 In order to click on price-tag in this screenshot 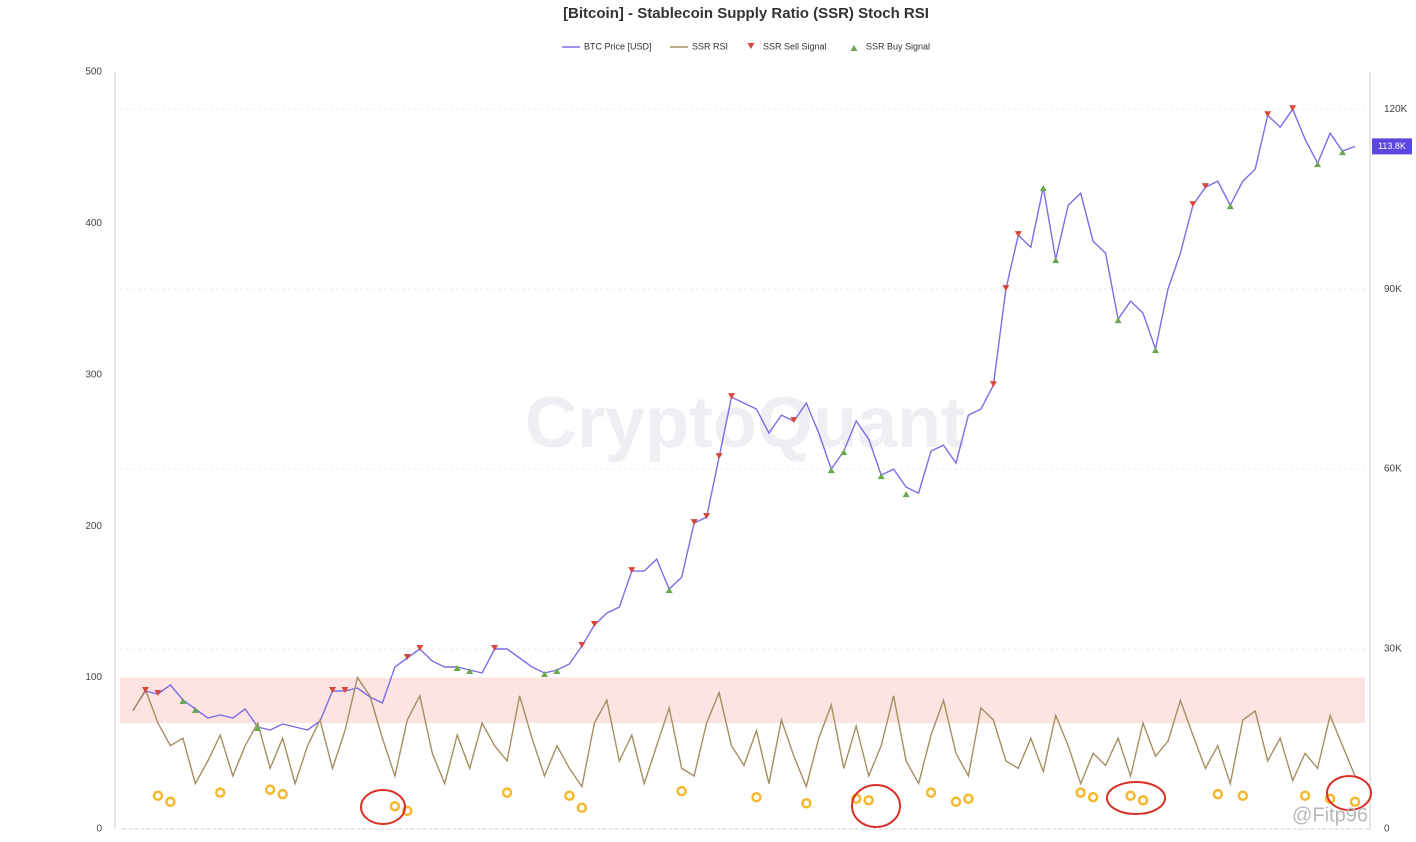, I will do `click(1392, 146)`.